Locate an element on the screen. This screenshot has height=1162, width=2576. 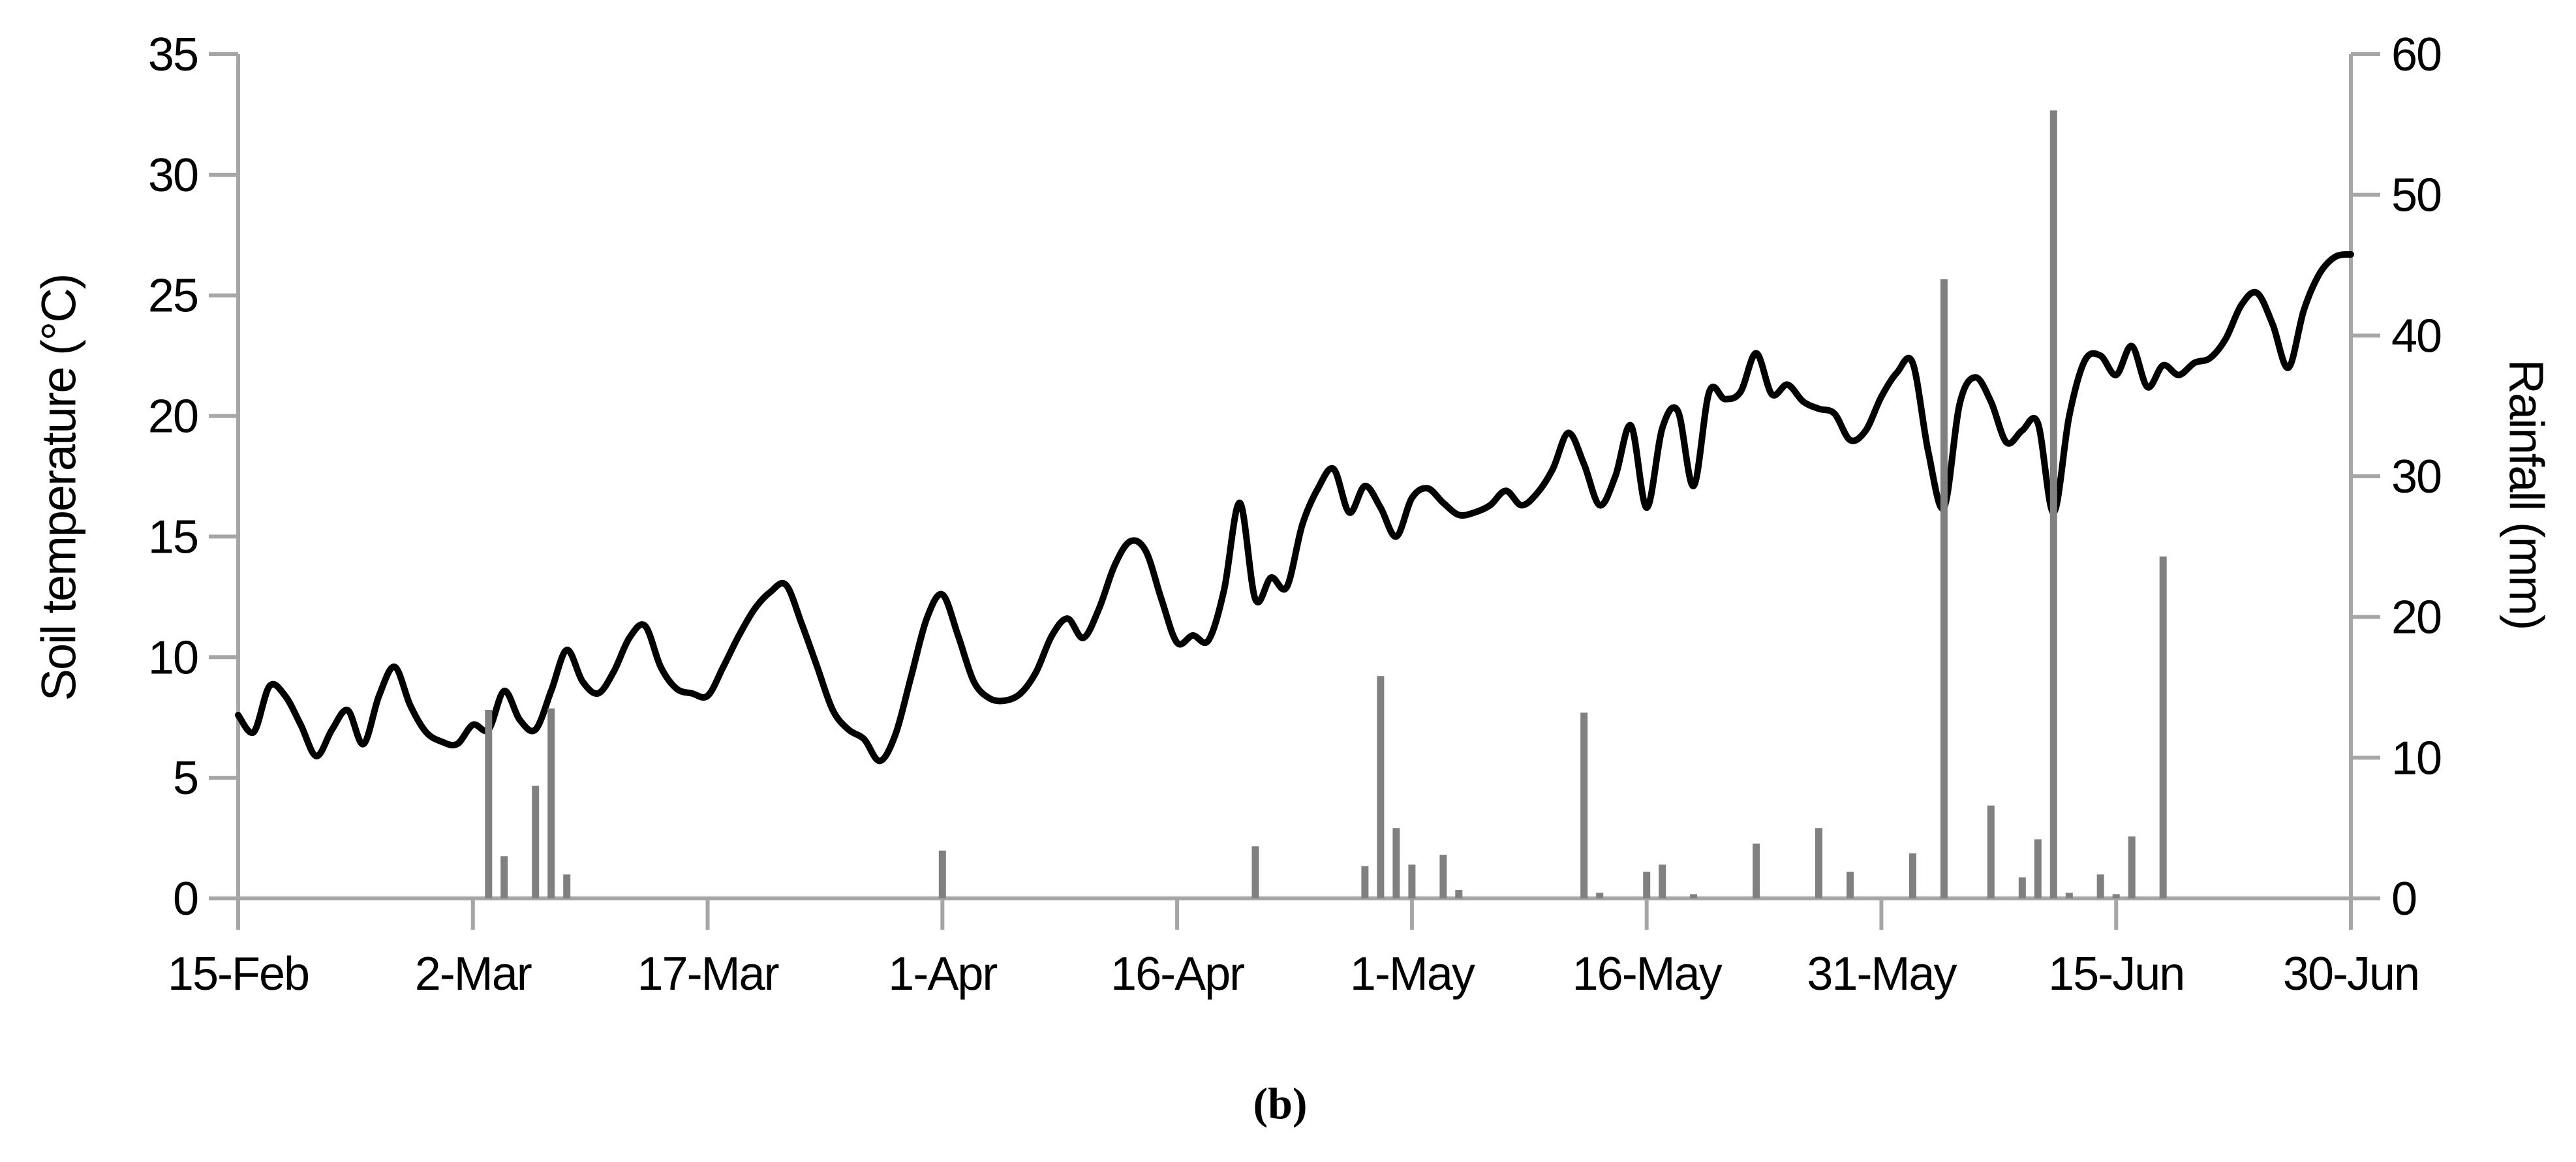
x-axis-tick-label: 1-May is located at coordinates (1412, 974).